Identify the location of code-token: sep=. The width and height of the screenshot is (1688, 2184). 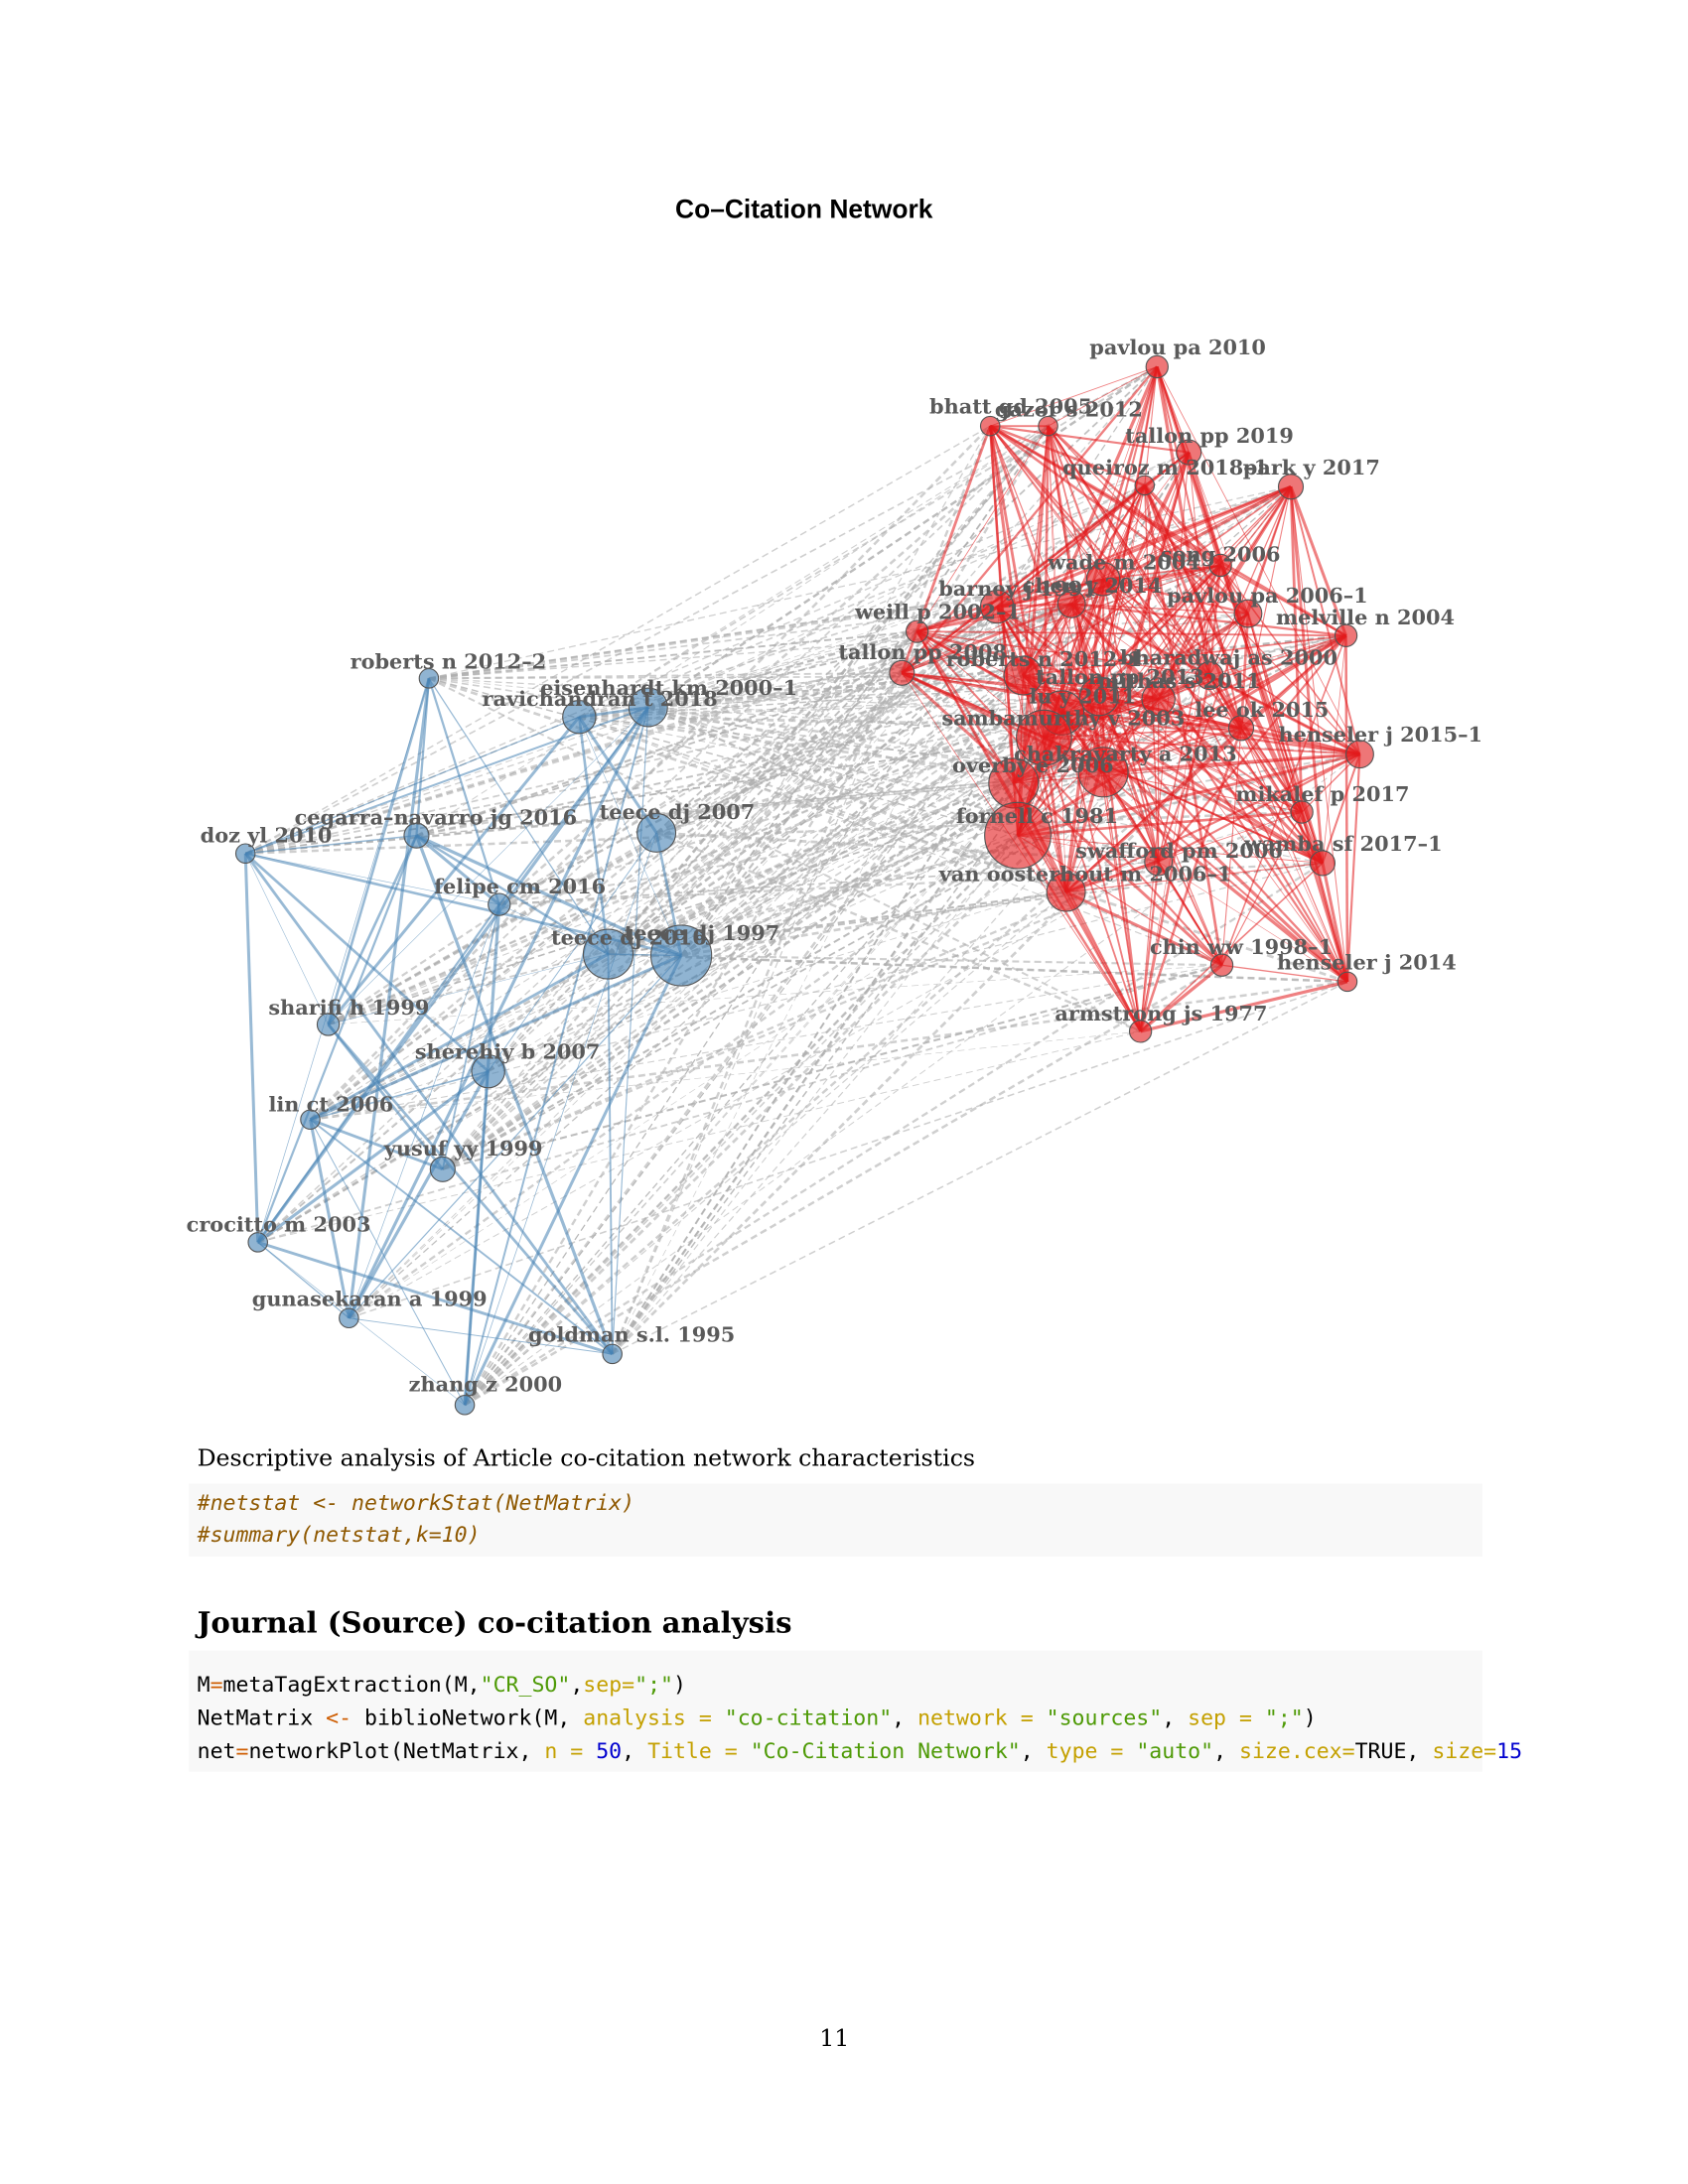
(608, 1685).